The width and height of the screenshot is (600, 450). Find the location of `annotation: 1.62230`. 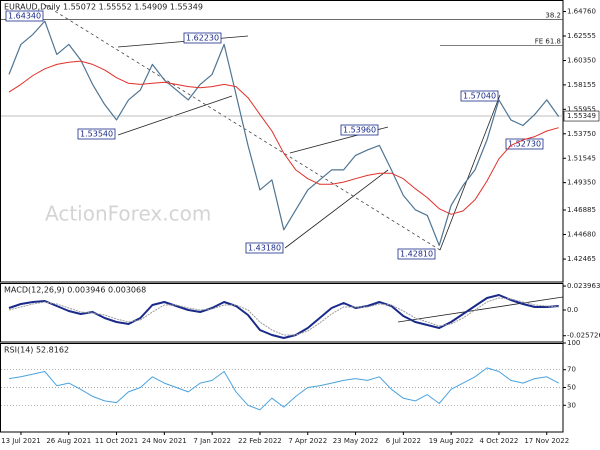

annotation: 1.62230 is located at coordinates (202, 38).